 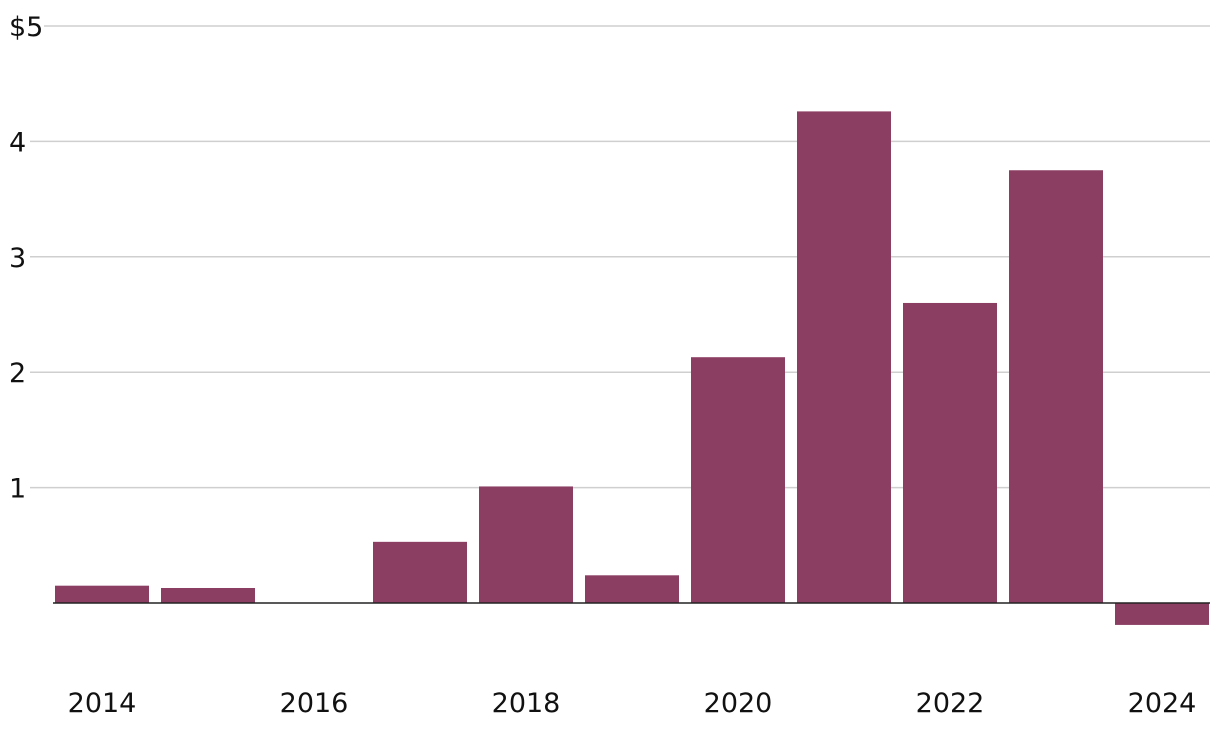 I want to click on y-tick-label: 2, so click(x=17, y=373).